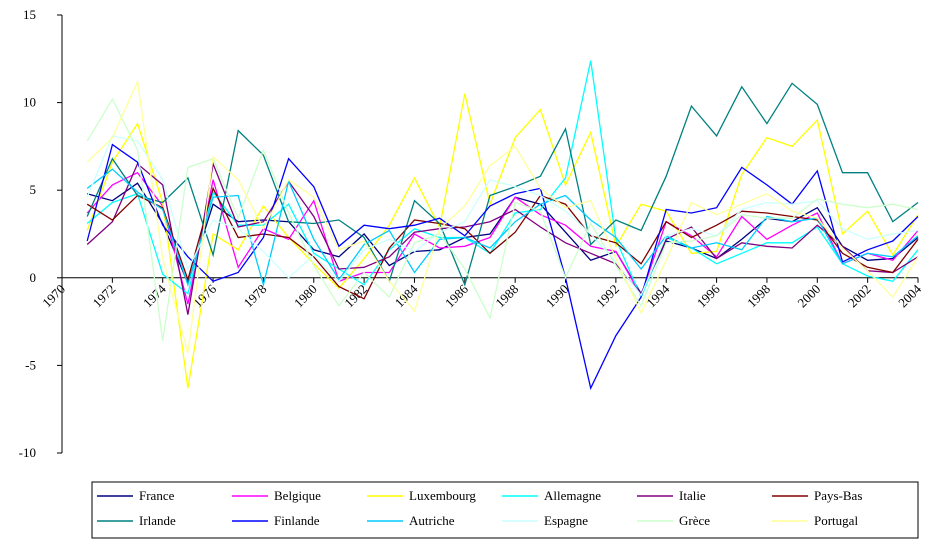 The height and width of the screenshot is (546, 925). I want to click on legend-label: France, so click(157, 495).